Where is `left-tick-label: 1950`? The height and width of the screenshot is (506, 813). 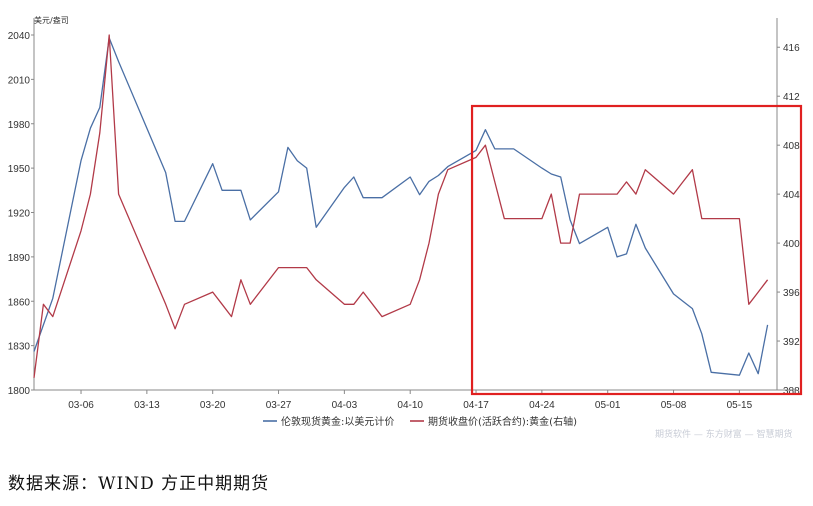 left-tick-label: 1950 is located at coordinates (19, 169).